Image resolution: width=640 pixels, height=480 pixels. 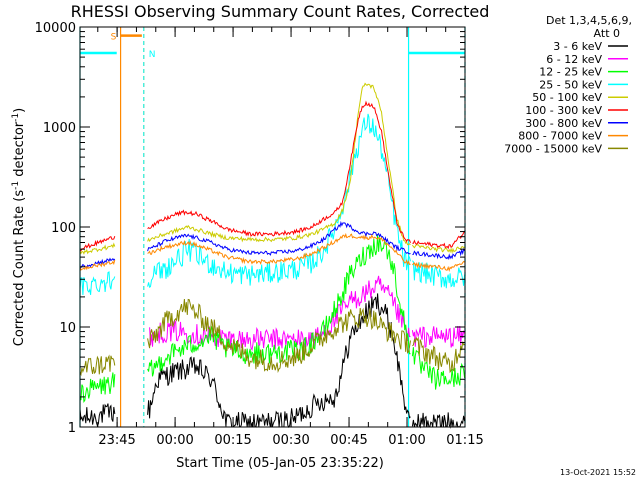 I want to click on y-tick-label-3: 1000, so click(x=59, y=128).